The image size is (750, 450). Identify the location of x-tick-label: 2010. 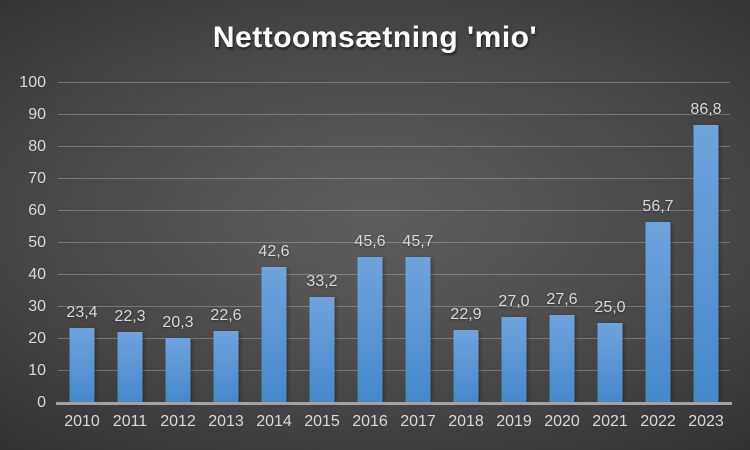
(82, 421).